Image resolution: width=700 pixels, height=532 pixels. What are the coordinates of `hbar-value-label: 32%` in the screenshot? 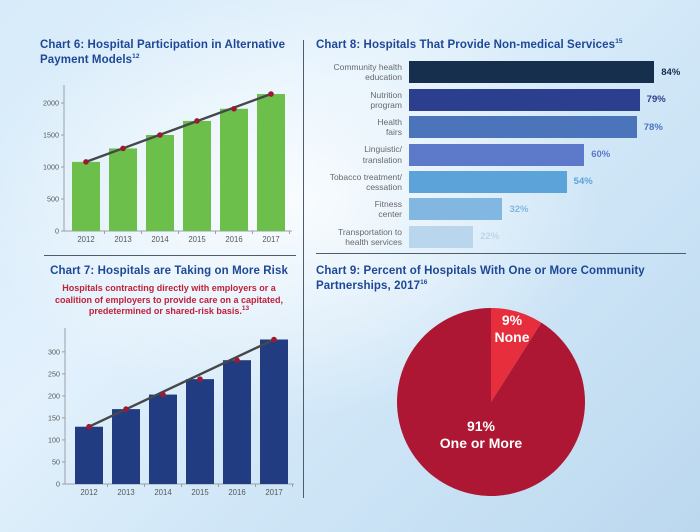 It's located at (519, 209).